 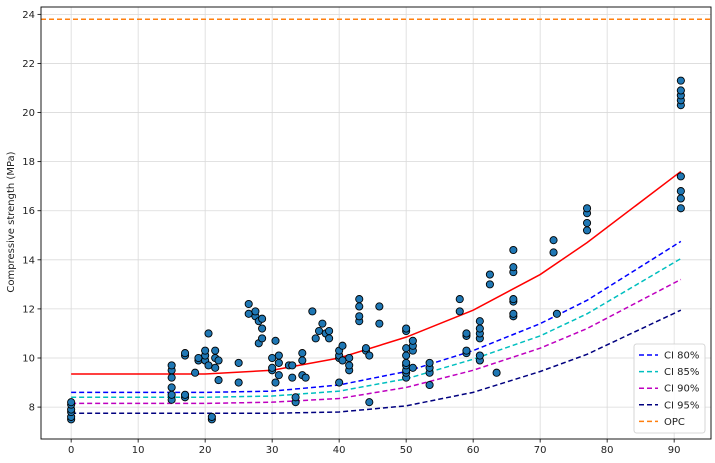 I want to click on x-tick-label: 10, so click(x=138, y=450).